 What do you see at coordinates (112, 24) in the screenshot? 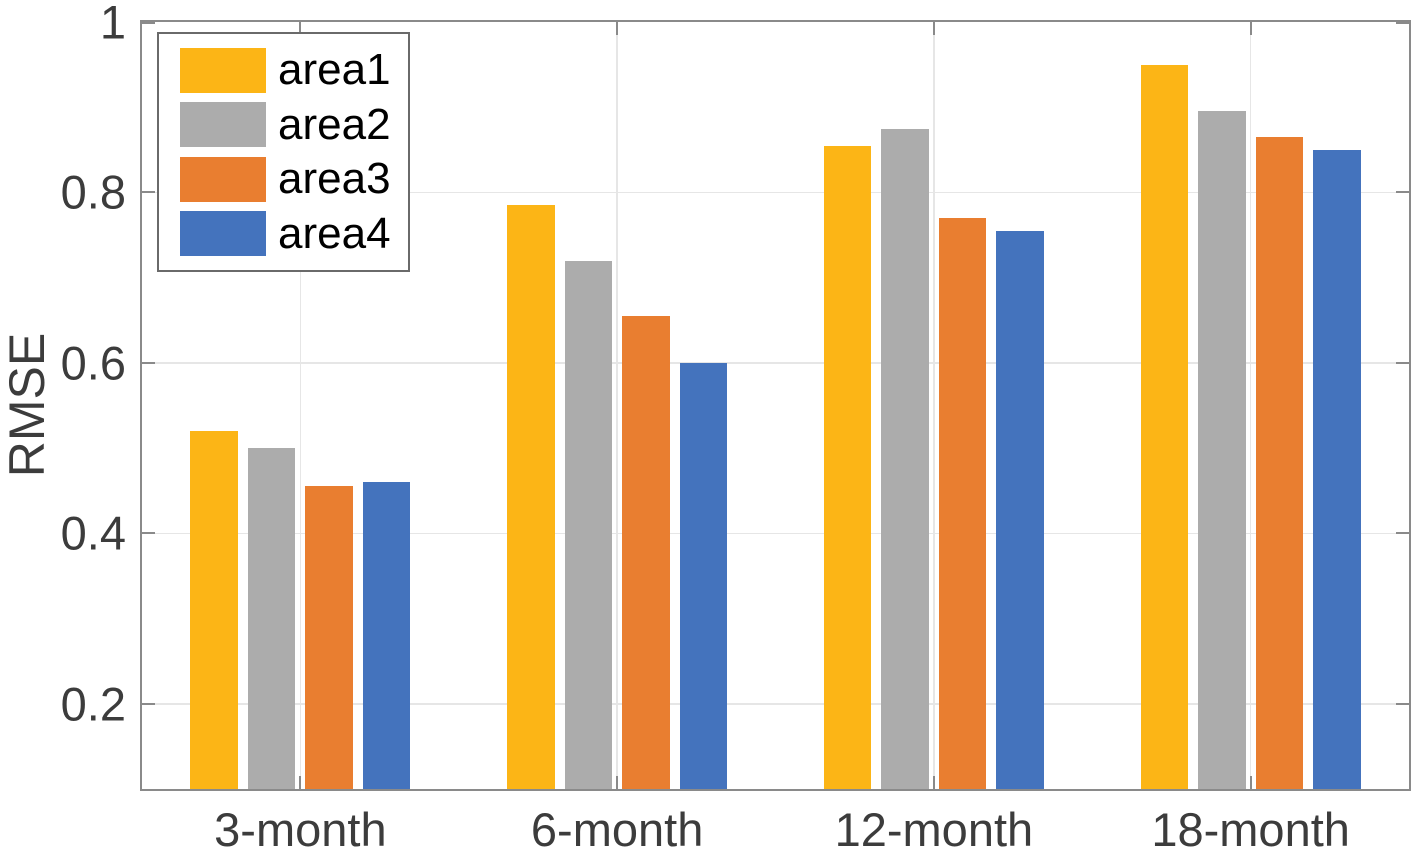
I see `ytick-label-1: 1` at bounding box center [112, 24].